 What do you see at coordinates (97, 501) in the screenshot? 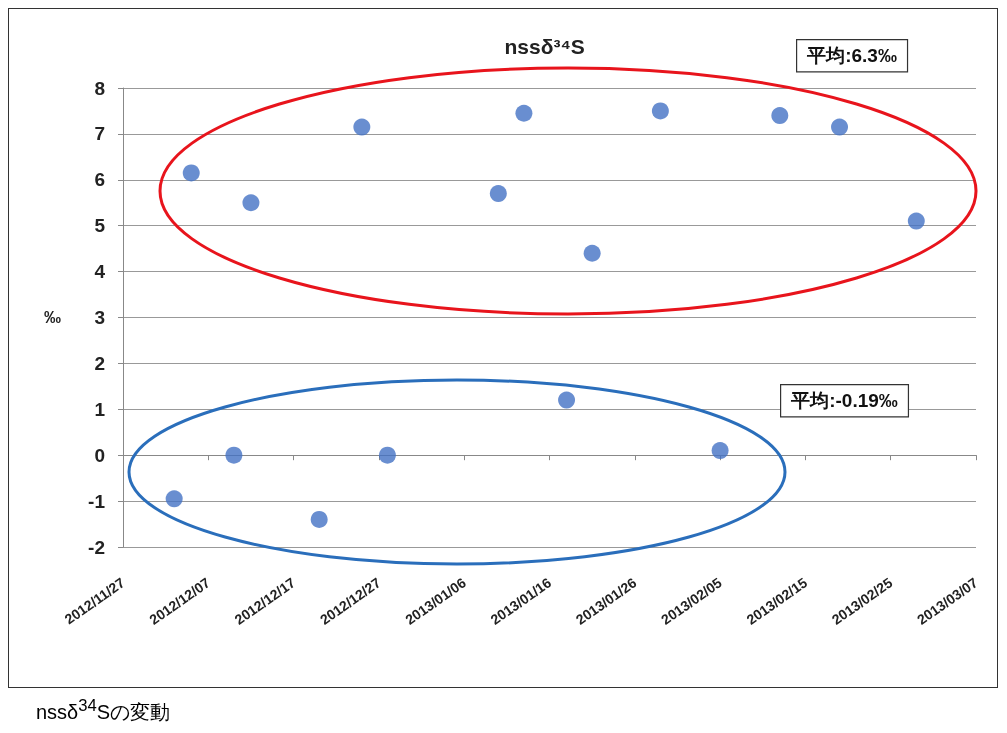
I see `y-tick-label: -1` at bounding box center [97, 501].